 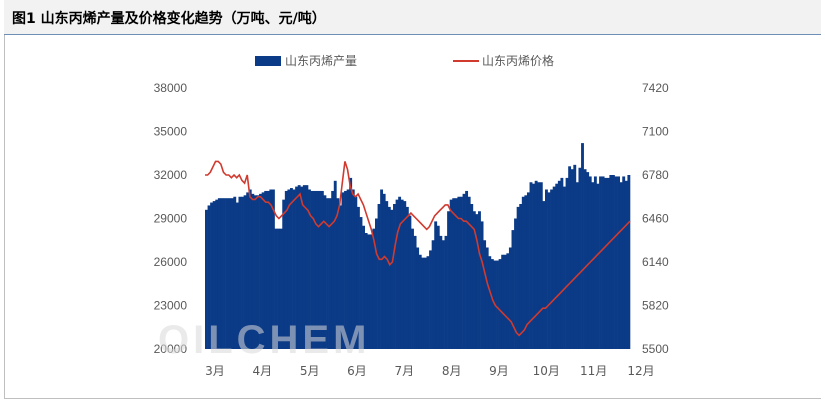 I want to click on right-tick-label: 6140, so click(x=655, y=262).